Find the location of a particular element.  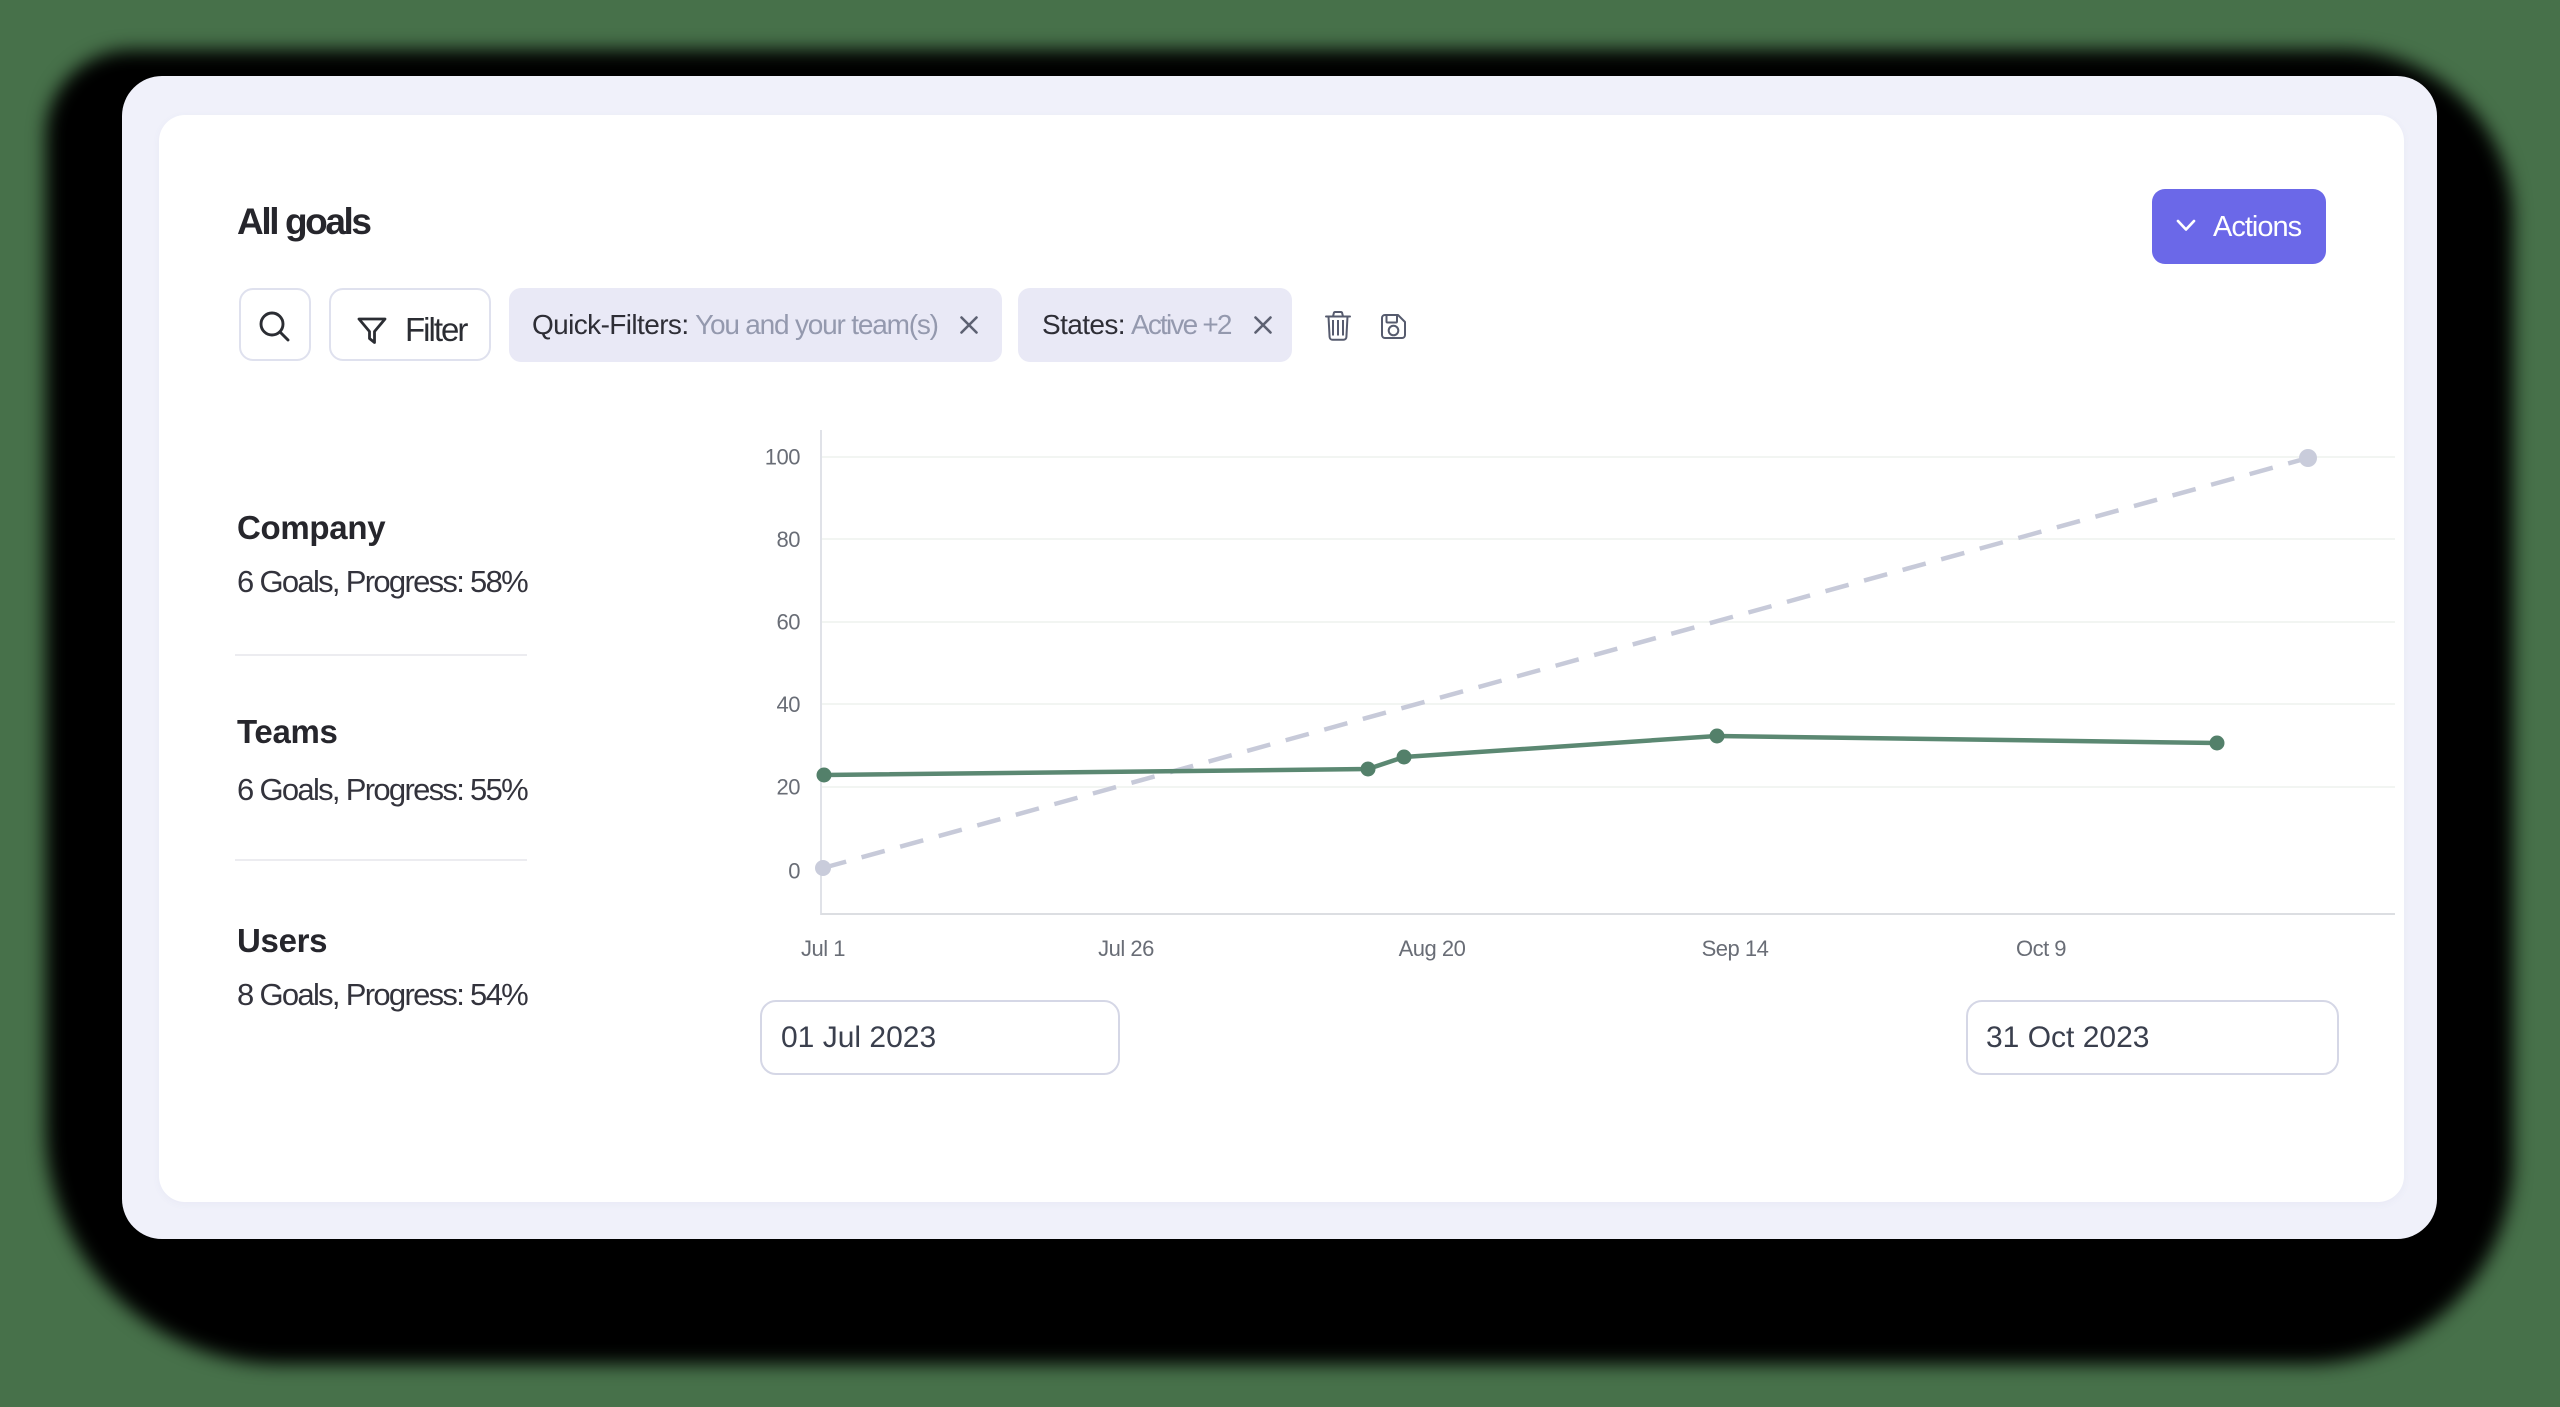

svg-text: Jul 26 is located at coordinates (1126, 948).